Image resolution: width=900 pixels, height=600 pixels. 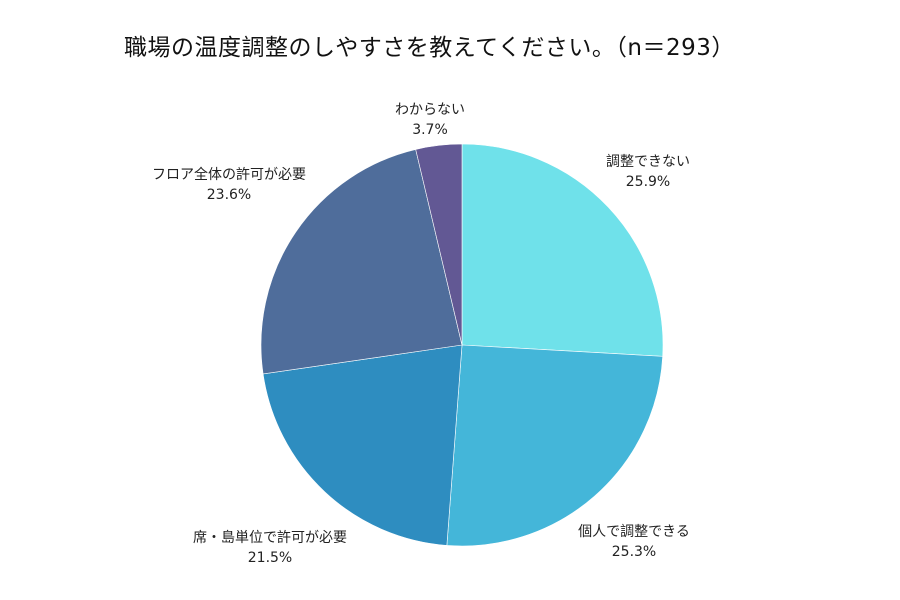 I want to click on slice-label-name: フロア全体の許可が必要, so click(x=229, y=175).